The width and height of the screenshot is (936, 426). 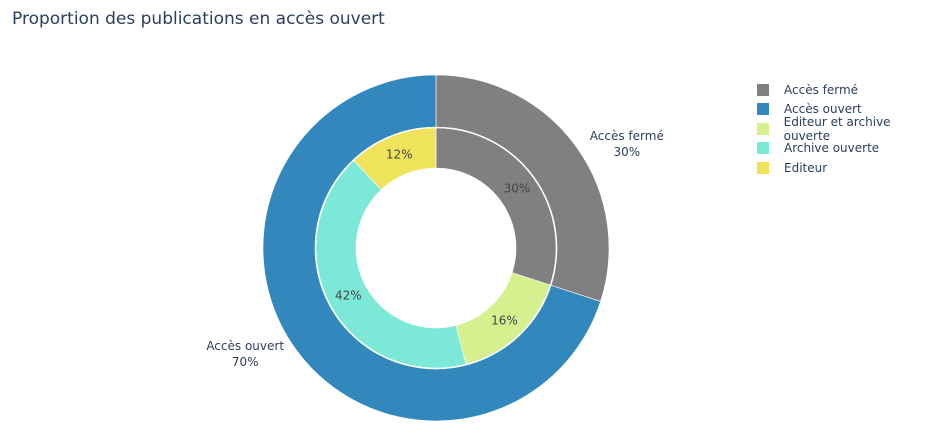 What do you see at coordinates (504, 320) in the screenshot?
I see `inner-label-editeur-et-archive-ouverte: 16%` at bounding box center [504, 320].